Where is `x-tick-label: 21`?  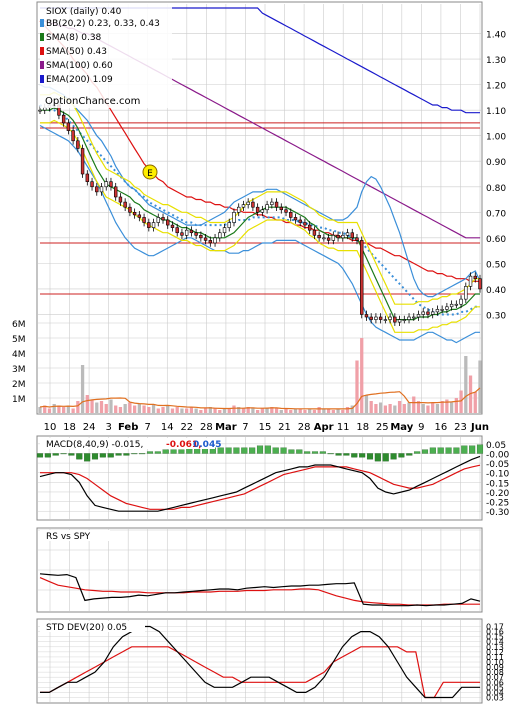 x-tick-label: 21 is located at coordinates (284, 427).